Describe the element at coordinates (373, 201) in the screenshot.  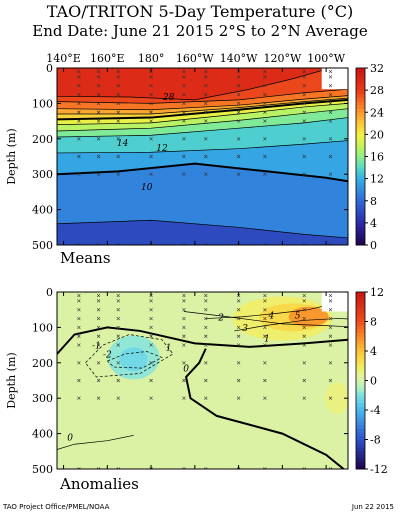
I see `colorbar-tick-label: 8` at that location.